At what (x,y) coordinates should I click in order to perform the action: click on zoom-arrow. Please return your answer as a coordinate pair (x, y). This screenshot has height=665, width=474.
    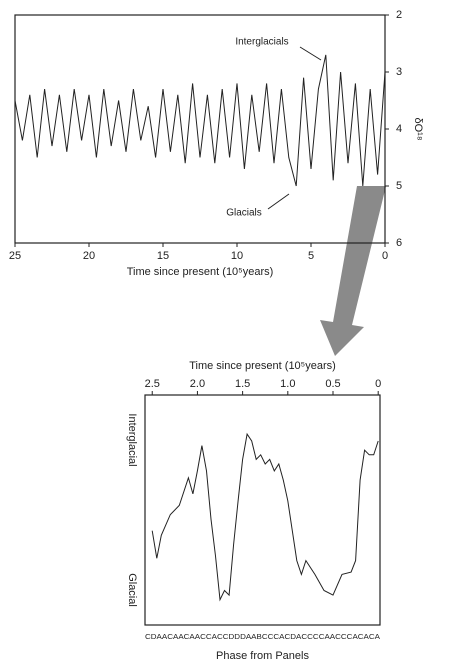
    Looking at the image, I should click on (353, 271).